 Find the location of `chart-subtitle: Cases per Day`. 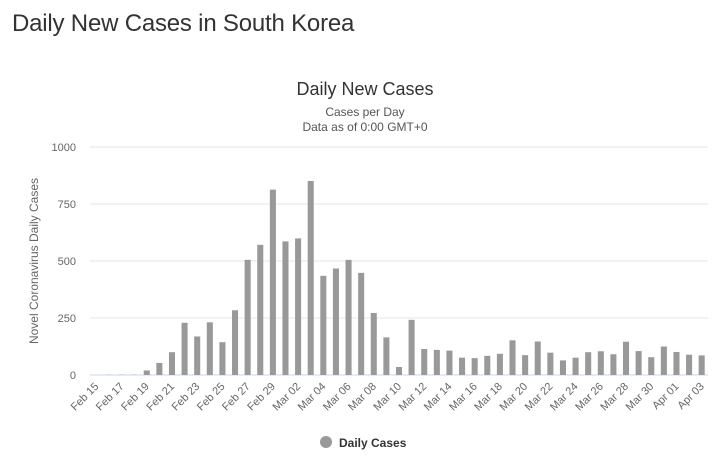

chart-subtitle: Cases per Day is located at coordinates (364, 112).